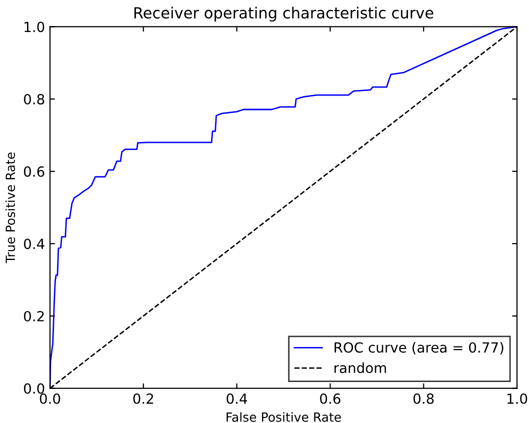 The image size is (529, 423). What do you see at coordinates (10, 208) in the screenshot?
I see `y-axis-title: True Positive Rate` at bounding box center [10, 208].